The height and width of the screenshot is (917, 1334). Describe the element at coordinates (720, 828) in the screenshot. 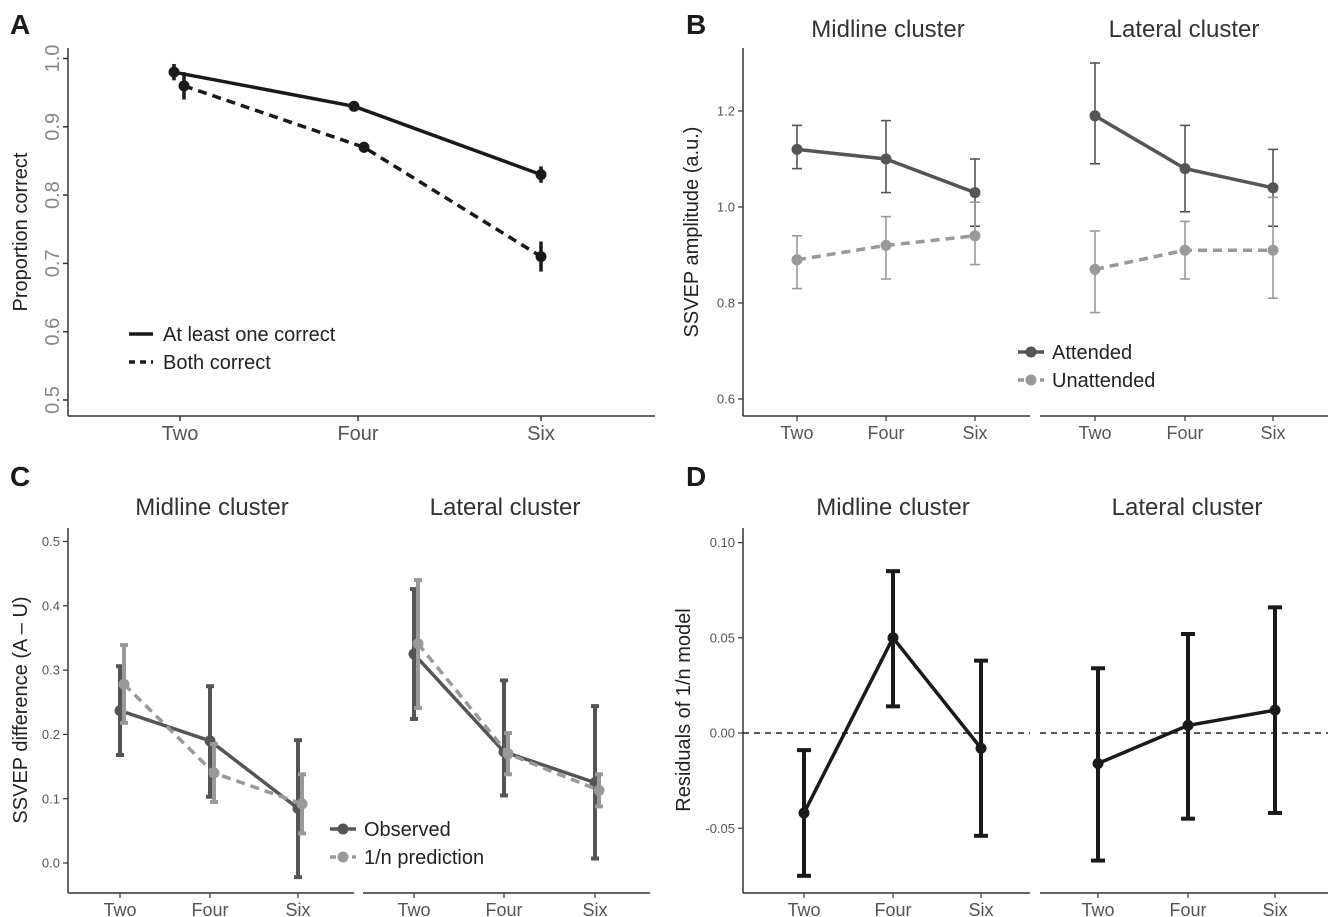

I see `y-tick-label: -0.05` at that location.